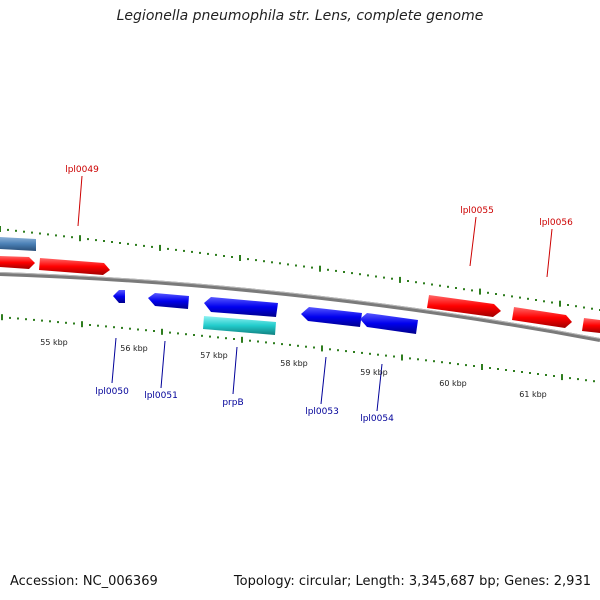 Image resolution: width=600 pixels, height=600 pixels. I want to click on leader-lpl0055, so click(473, 241).